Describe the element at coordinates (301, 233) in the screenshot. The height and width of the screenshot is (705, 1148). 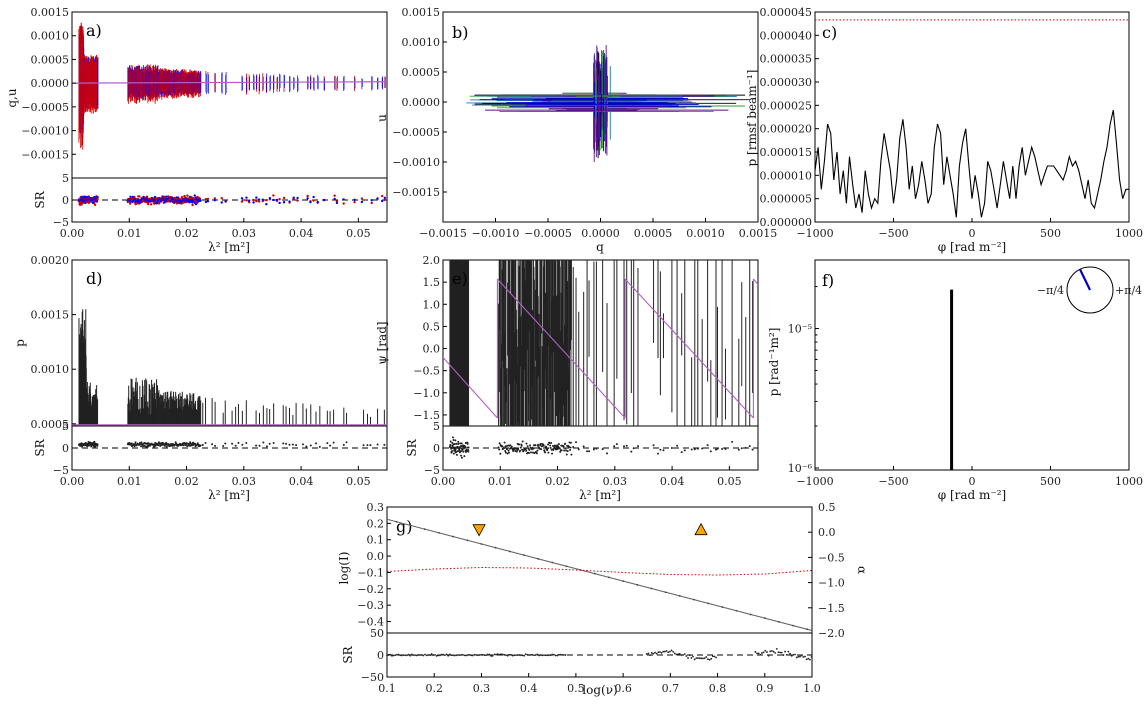
I see `panel-a-xtick-label: 0.04` at that location.